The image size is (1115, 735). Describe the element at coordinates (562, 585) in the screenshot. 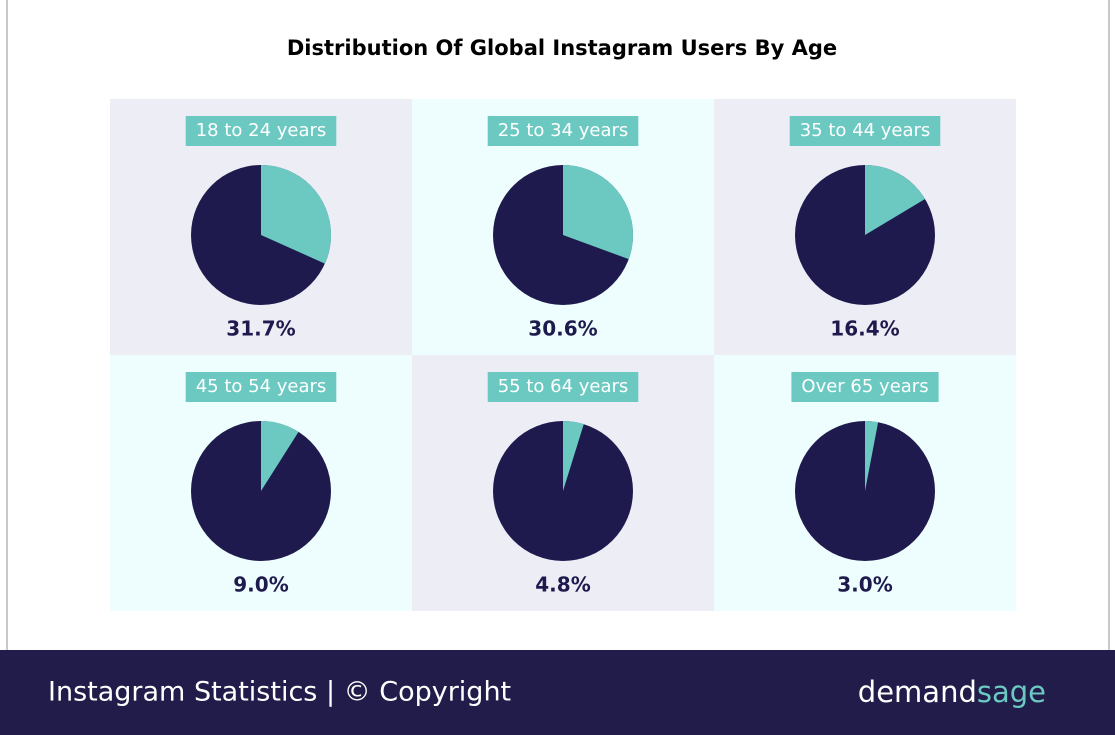

I see `value-label: 4.8%` at that location.